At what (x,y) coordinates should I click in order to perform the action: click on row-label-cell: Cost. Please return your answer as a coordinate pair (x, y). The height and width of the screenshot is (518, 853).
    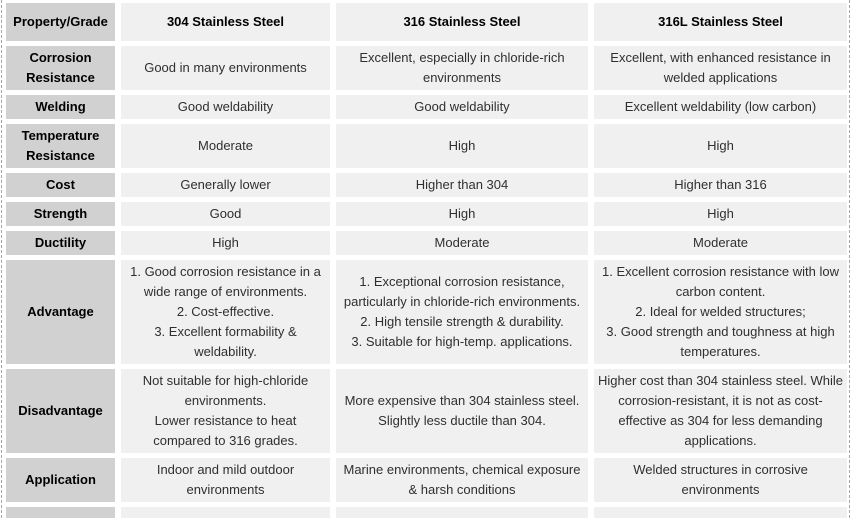
    Looking at the image, I should click on (60, 185).